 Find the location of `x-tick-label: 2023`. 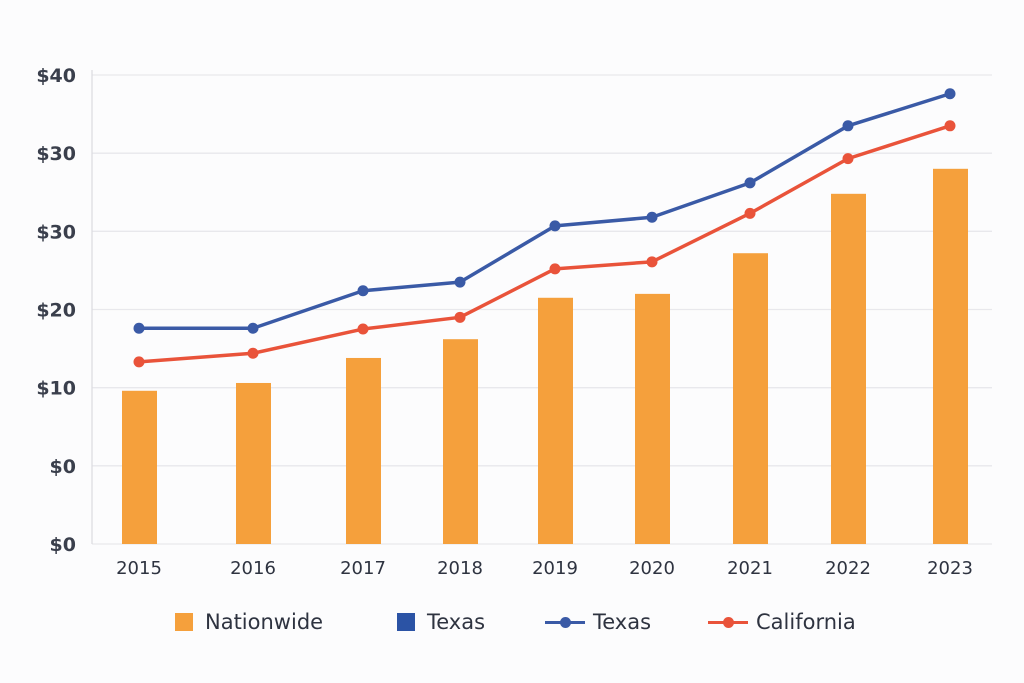

x-tick-label: 2023 is located at coordinates (950, 568).